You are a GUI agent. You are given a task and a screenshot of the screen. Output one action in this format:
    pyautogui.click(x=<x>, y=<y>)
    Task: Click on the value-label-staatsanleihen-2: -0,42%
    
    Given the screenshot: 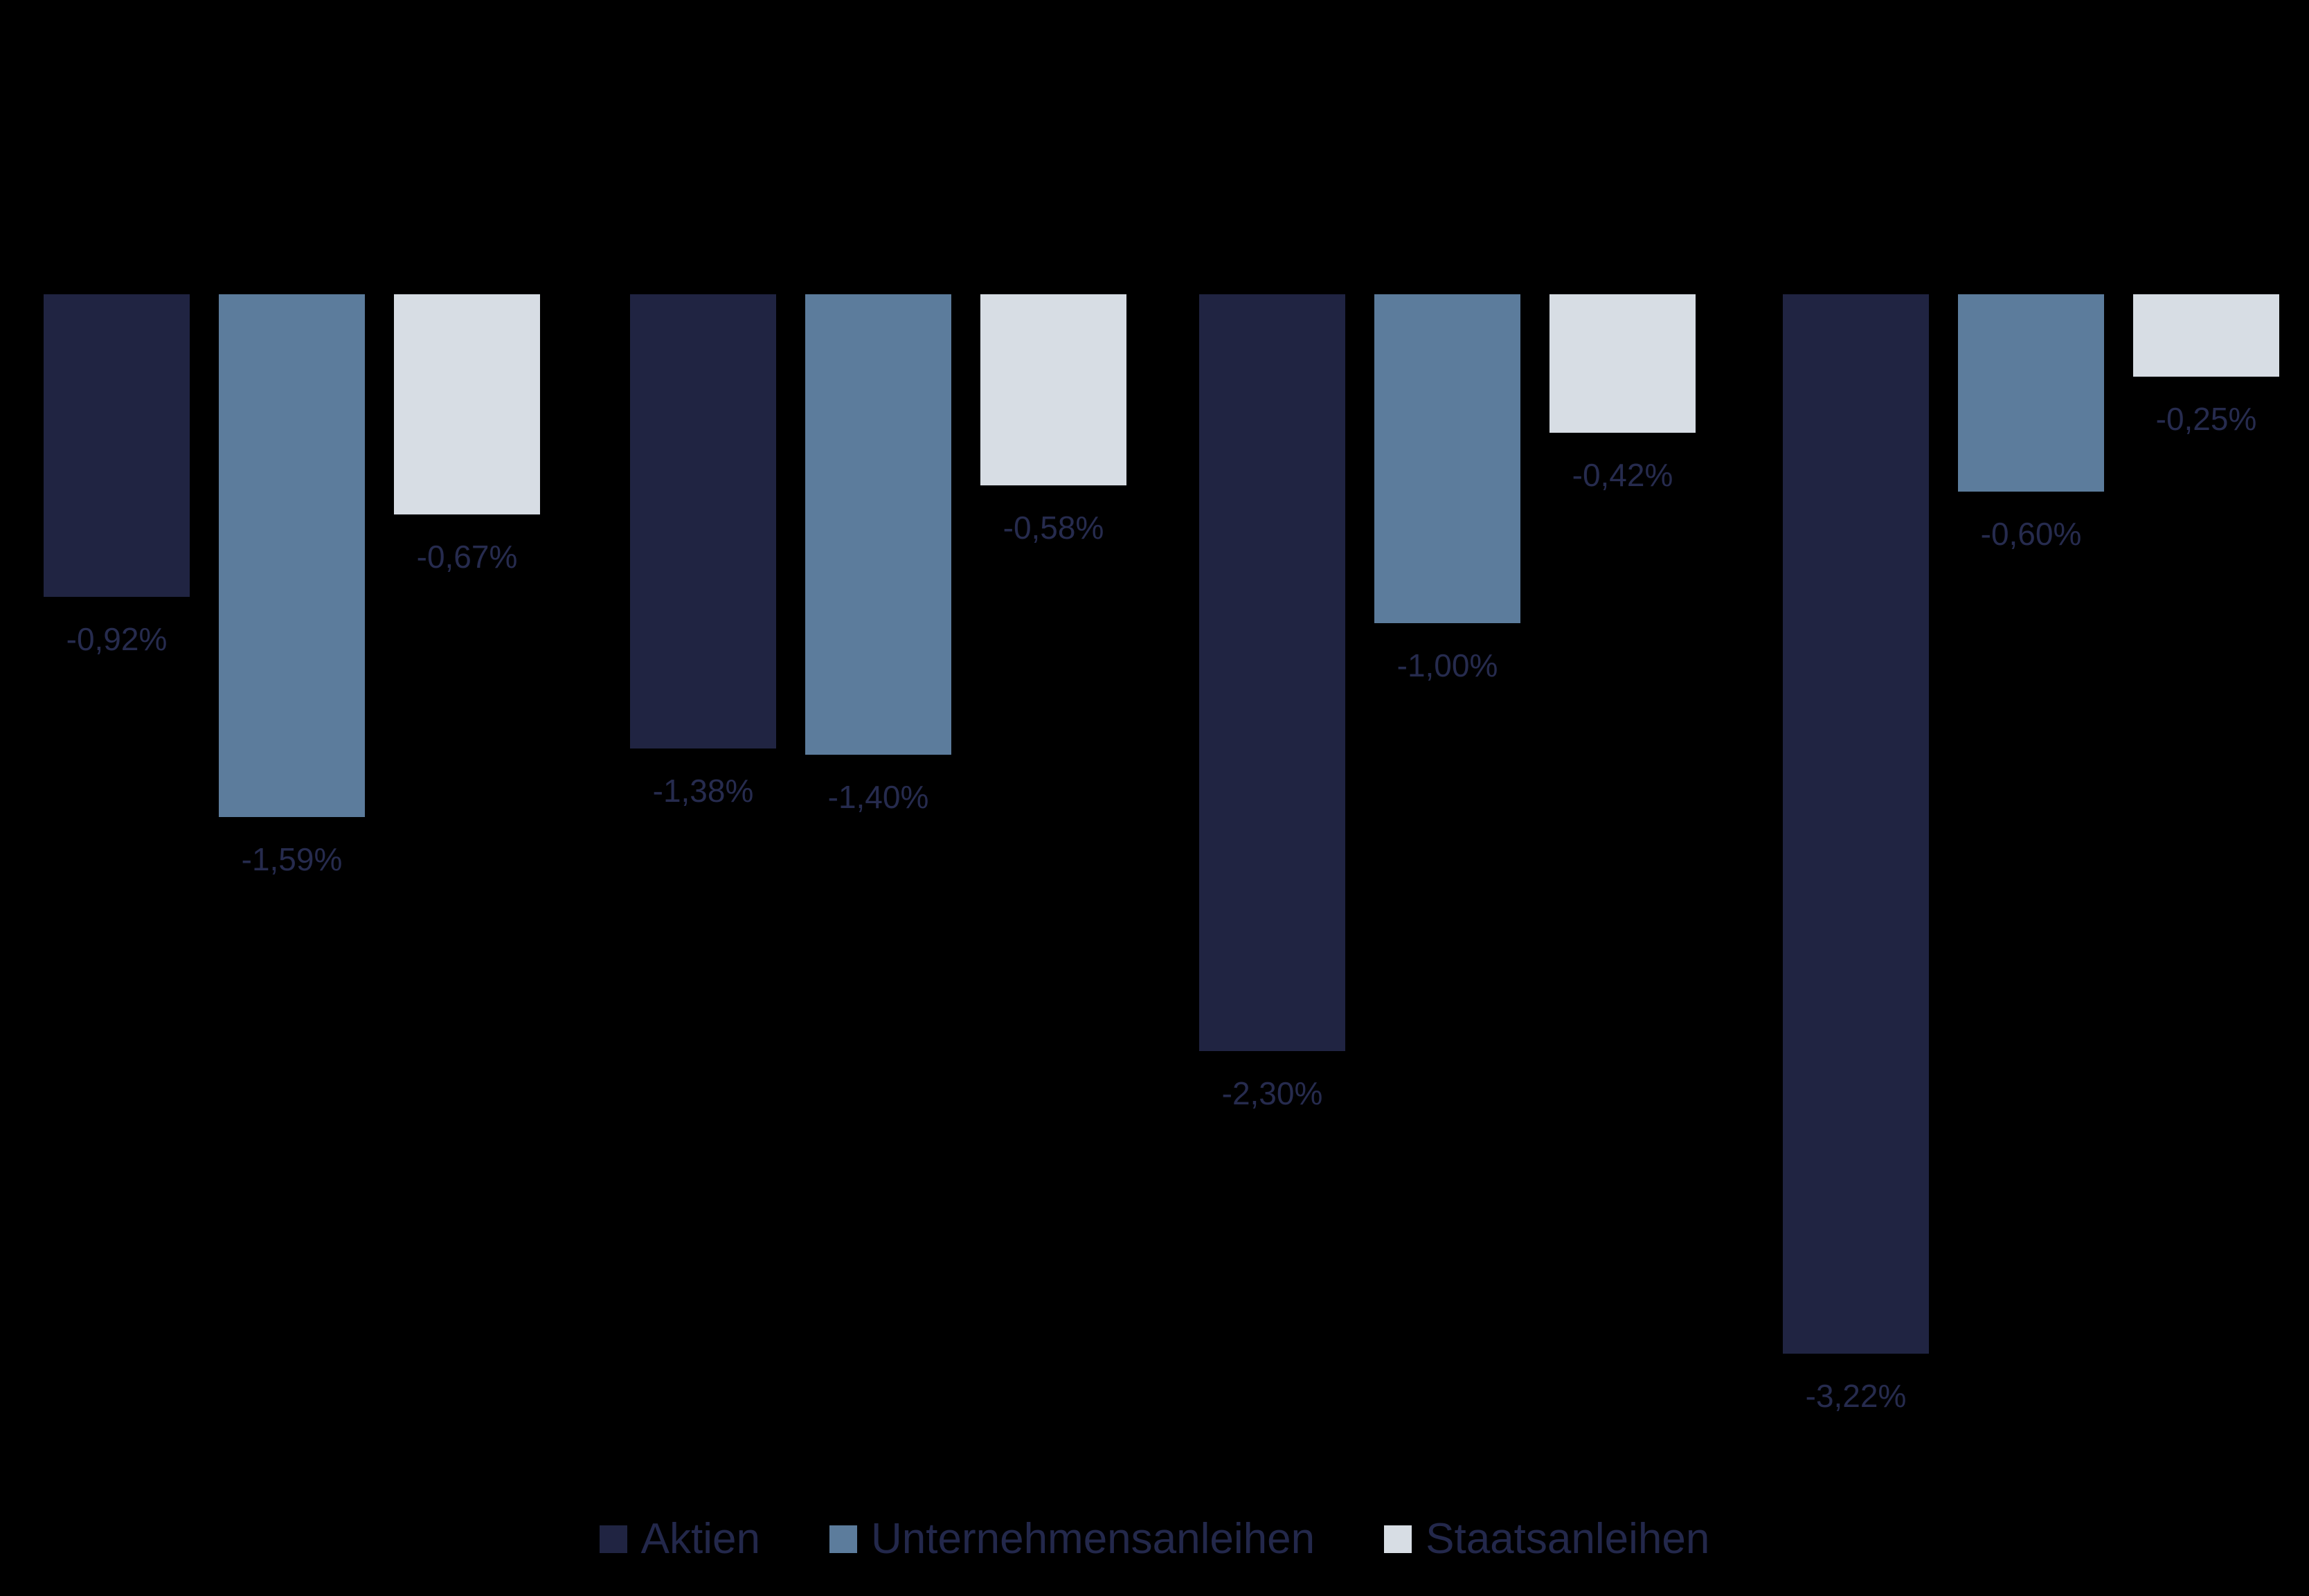 What is the action you would take?
    pyautogui.click(x=1622, y=474)
    